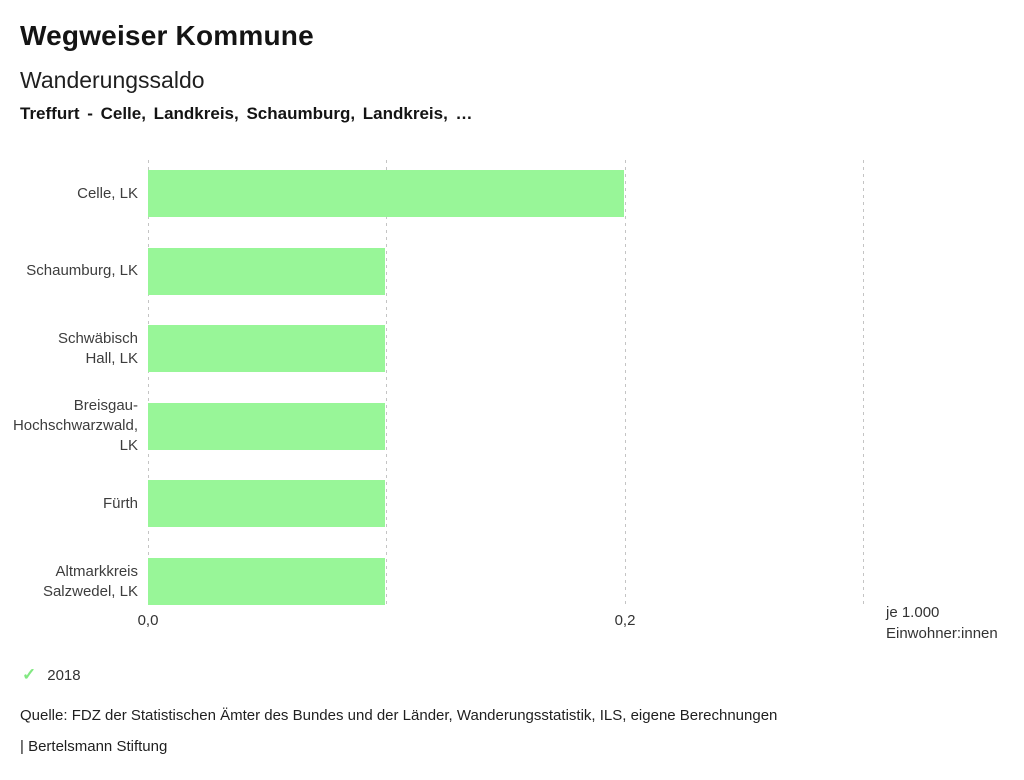 This screenshot has width=1024, height=780. I want to click on category-label-line: Hall, LK, so click(111, 358).